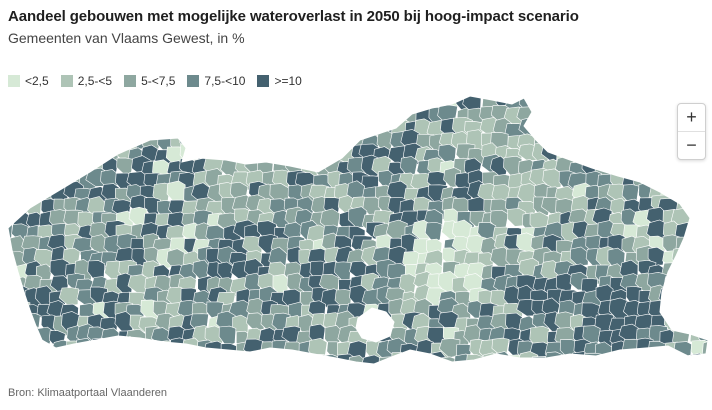 The width and height of the screenshot is (712, 410). What do you see at coordinates (279, 81) in the screenshot?
I see `legend-item-5: >=10` at bounding box center [279, 81].